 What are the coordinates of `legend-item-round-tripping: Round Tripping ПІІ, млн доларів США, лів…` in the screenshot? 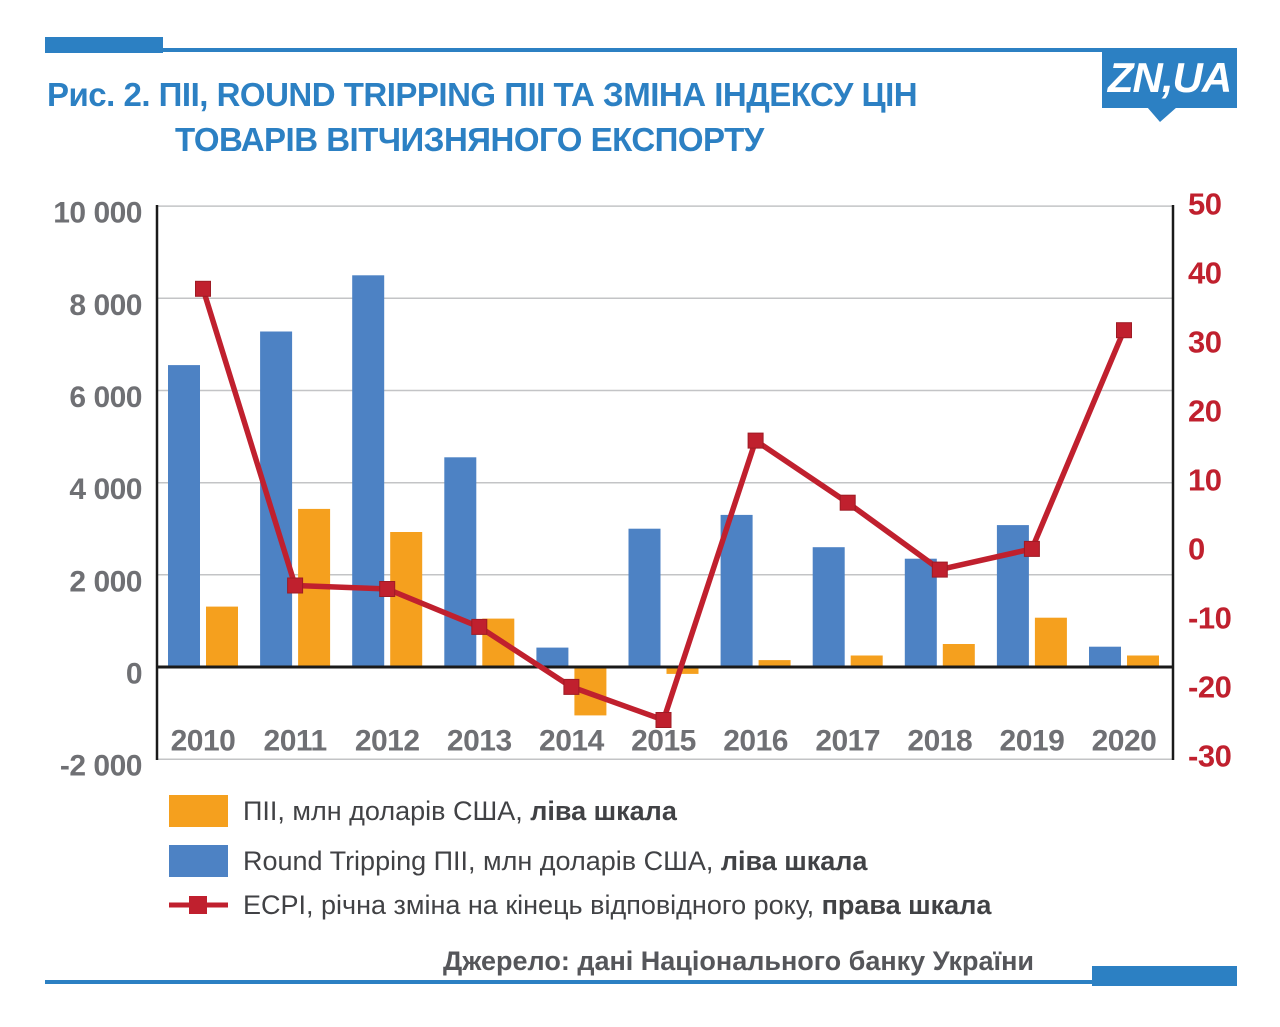 It's located at (518, 861).